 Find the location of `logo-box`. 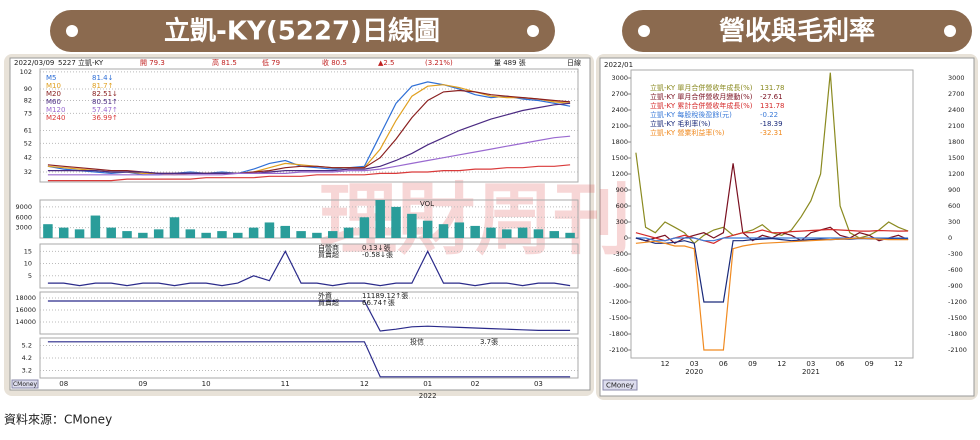

logo-box is located at coordinates (620, 385).